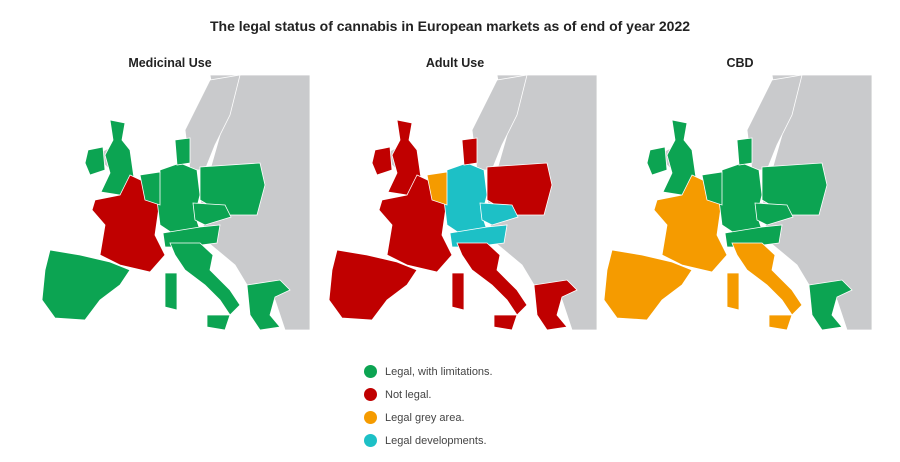  I want to click on legend-item-grey-area: Legal grey area., so click(428, 417).